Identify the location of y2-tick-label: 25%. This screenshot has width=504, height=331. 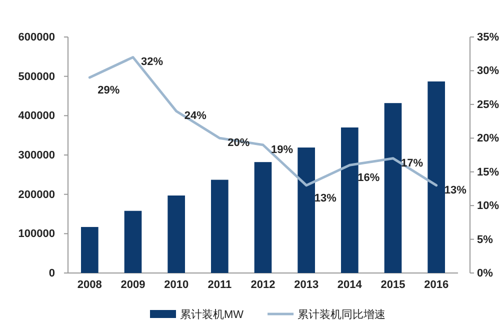
(488, 104).